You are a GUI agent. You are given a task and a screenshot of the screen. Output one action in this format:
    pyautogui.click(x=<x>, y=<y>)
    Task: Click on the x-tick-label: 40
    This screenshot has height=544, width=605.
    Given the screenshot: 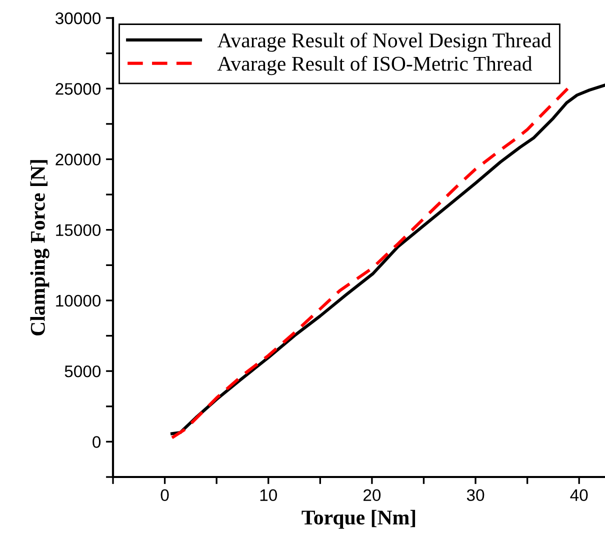 What is the action you would take?
    pyautogui.click(x=579, y=495)
    